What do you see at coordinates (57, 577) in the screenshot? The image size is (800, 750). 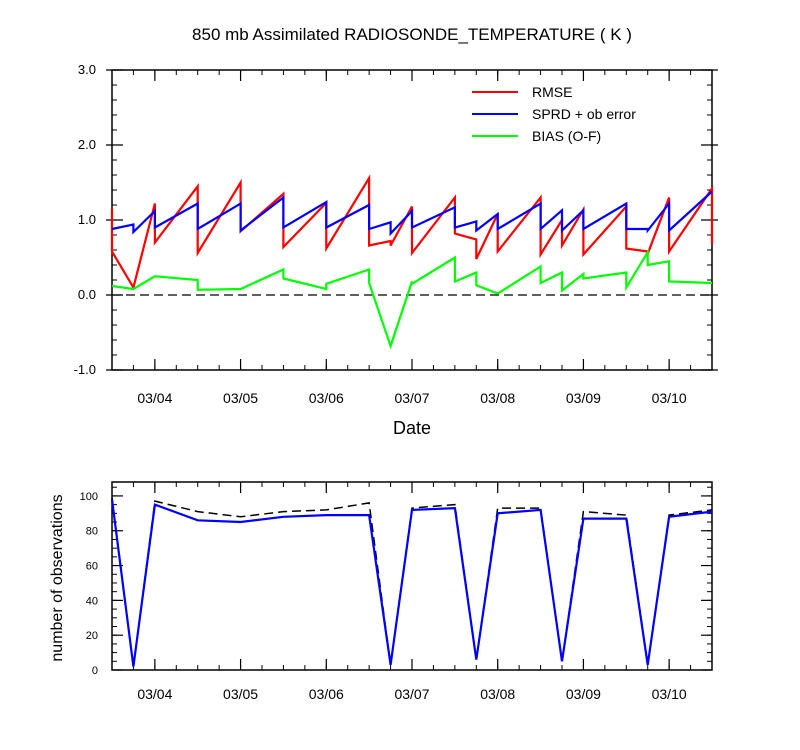 I see `y-axis-label-observations: number of observations` at bounding box center [57, 577].